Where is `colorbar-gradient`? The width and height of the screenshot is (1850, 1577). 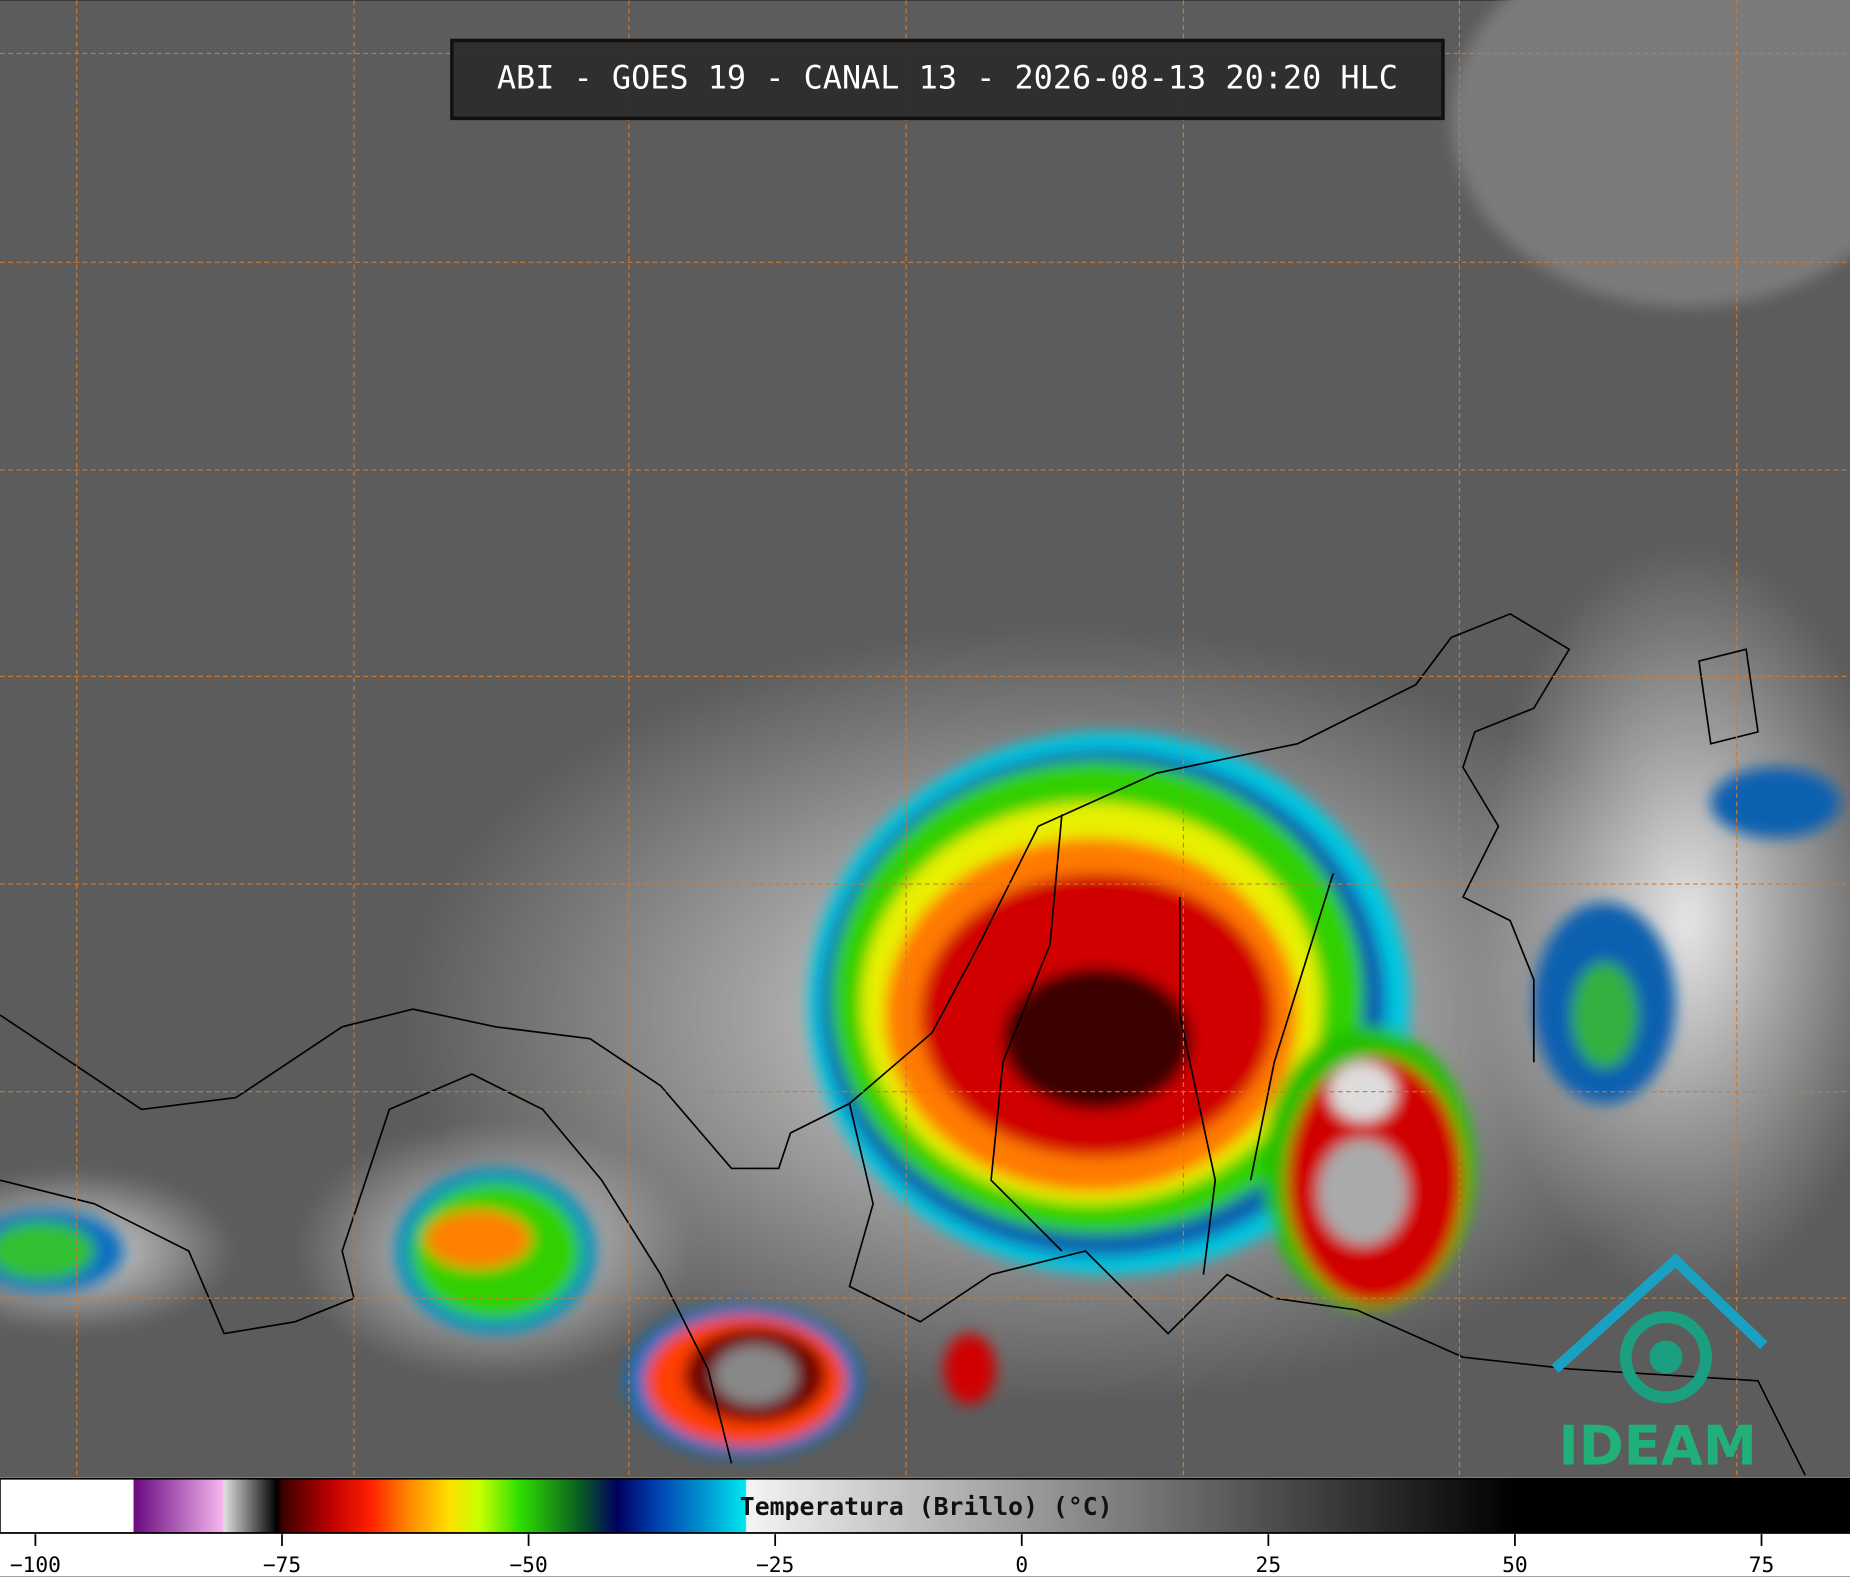
colorbar-gradient is located at coordinates (925, 1505).